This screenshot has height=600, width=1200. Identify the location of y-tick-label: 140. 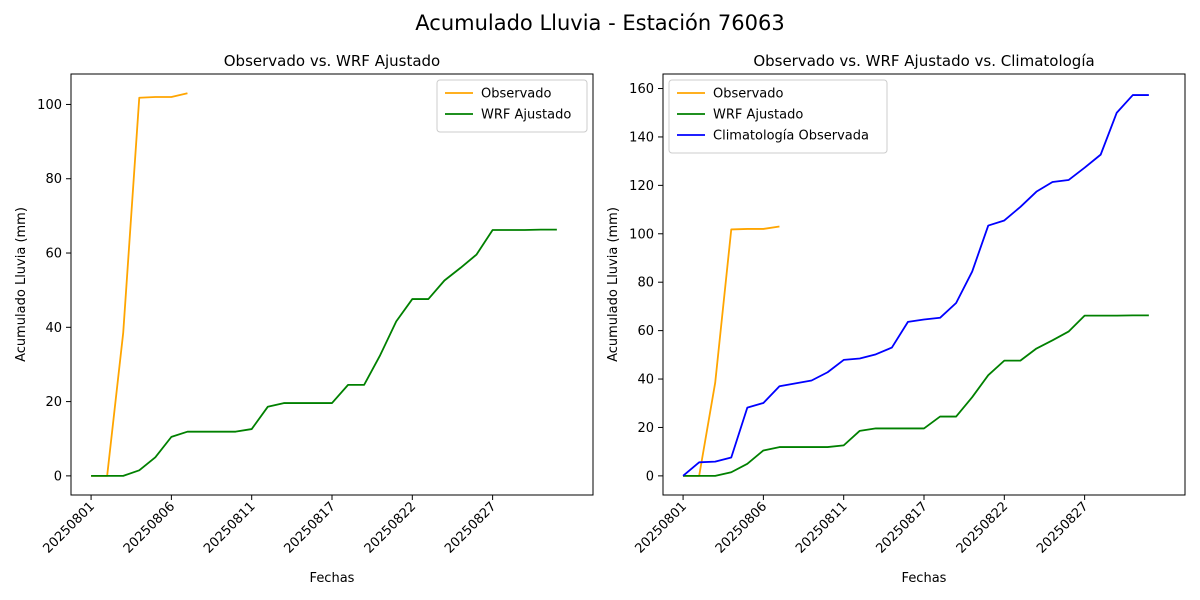
(641, 137).